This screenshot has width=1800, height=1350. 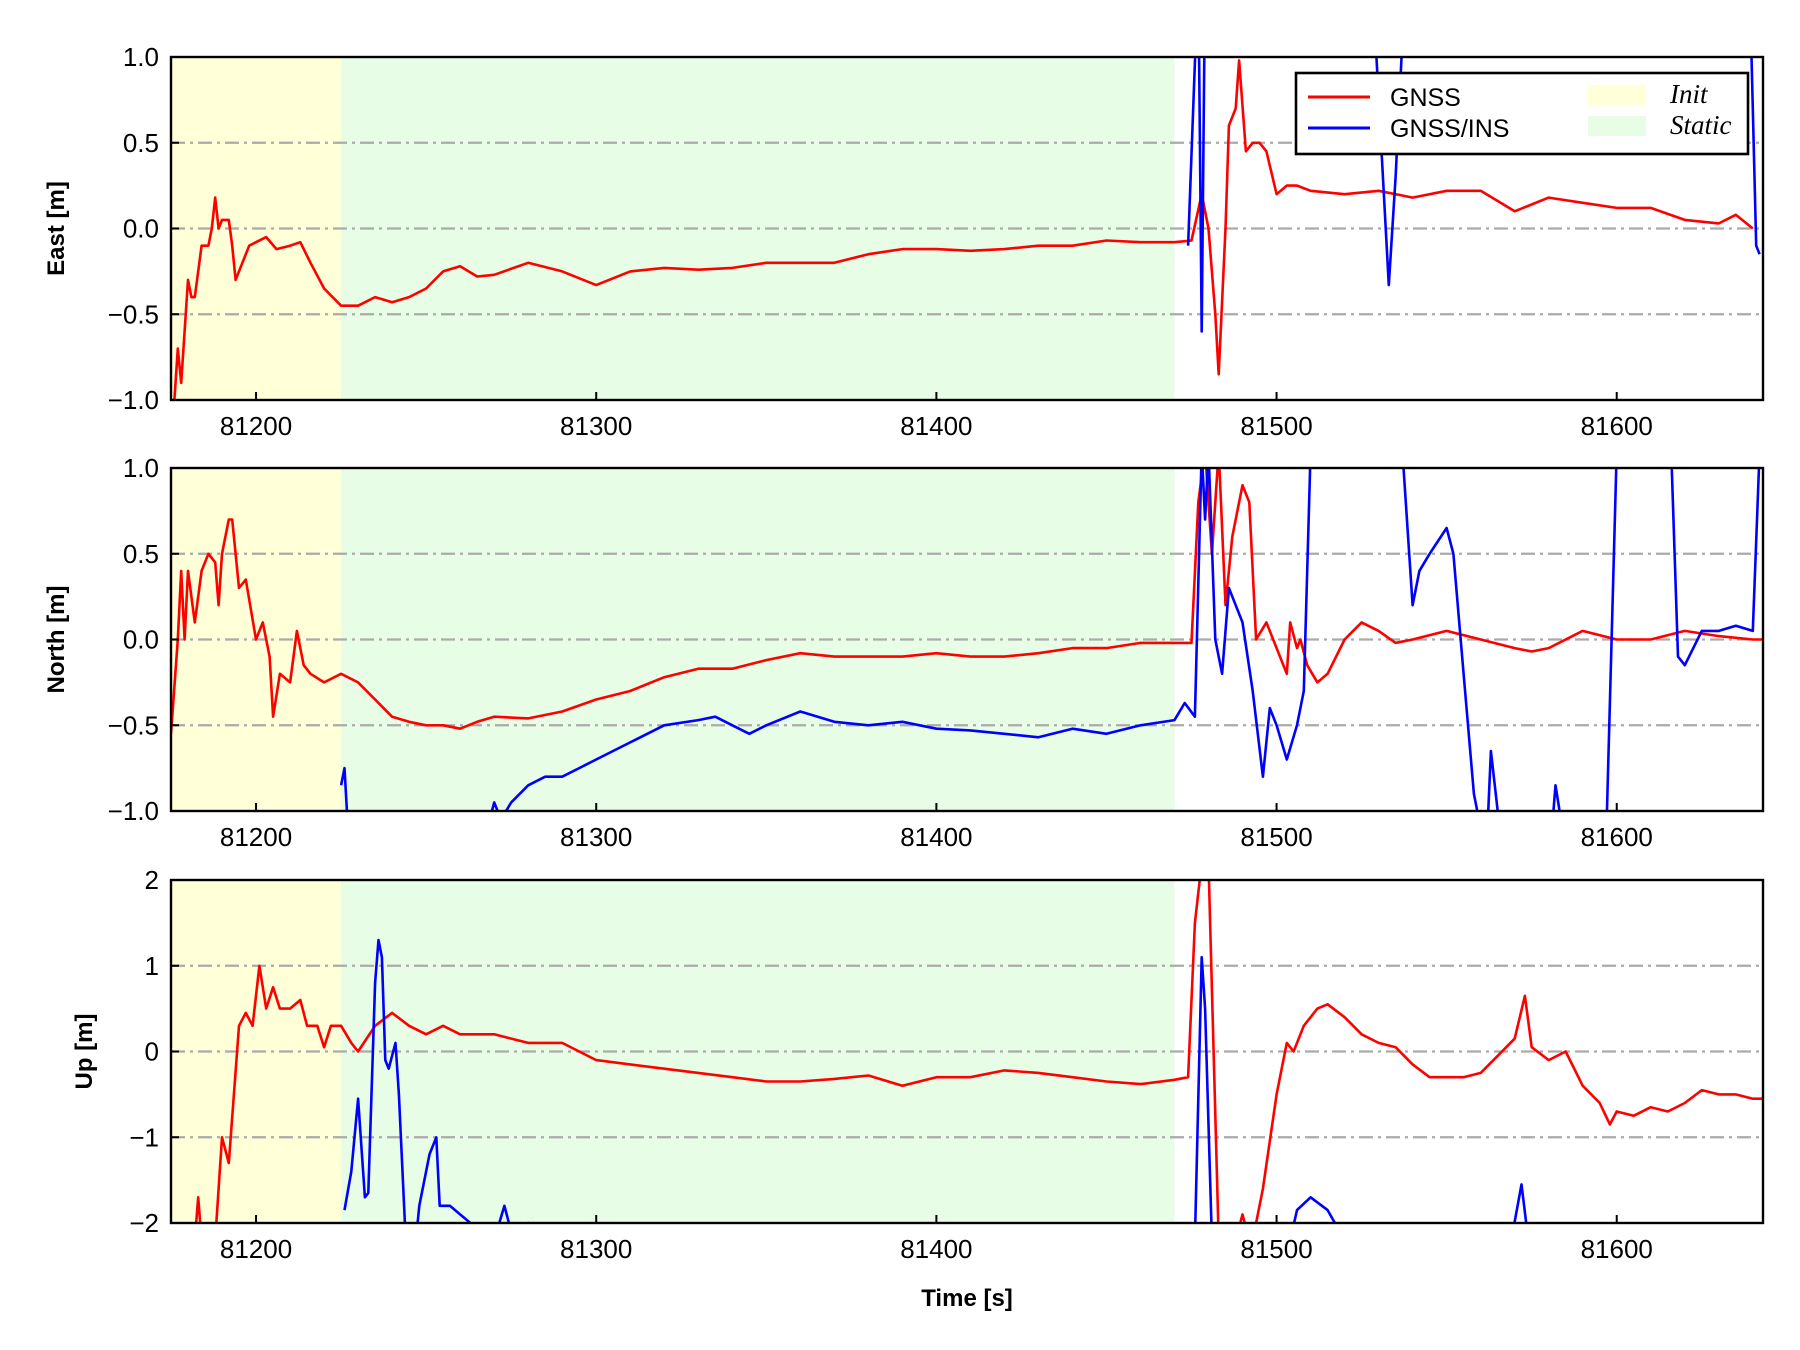 I want to click on legend-box, so click(x=1522, y=113).